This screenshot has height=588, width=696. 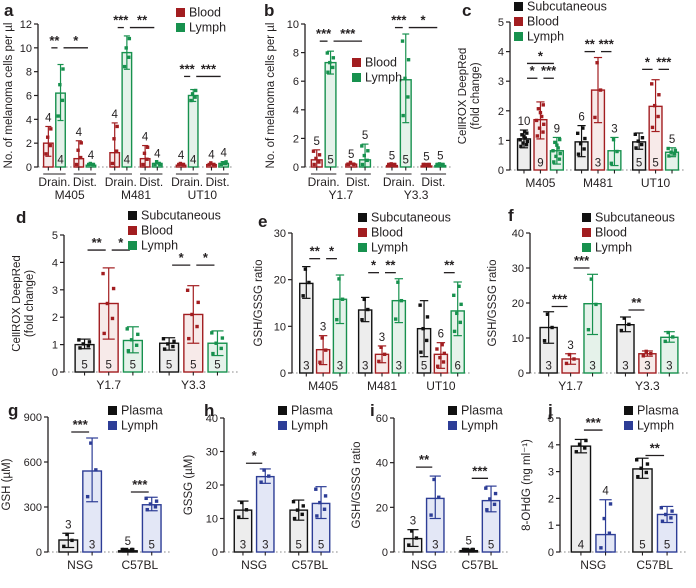 What do you see at coordinates (70, 194) in the screenshot?
I see `x-major-label: M405` at bounding box center [70, 194].